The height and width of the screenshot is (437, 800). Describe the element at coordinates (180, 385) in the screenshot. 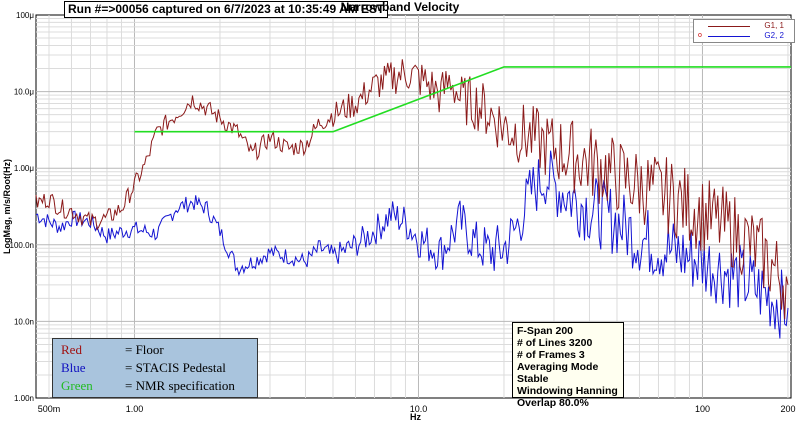

I see `legend-description: = NMR specification` at that location.